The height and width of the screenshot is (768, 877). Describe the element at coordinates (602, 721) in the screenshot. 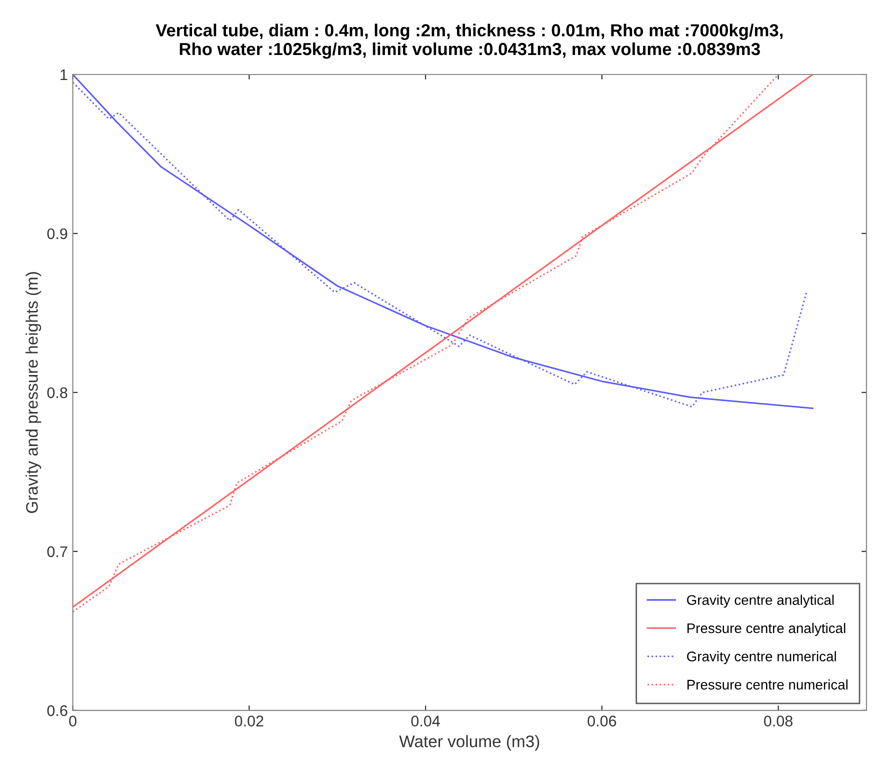

I see `x-tick-label: 0.06` at that location.